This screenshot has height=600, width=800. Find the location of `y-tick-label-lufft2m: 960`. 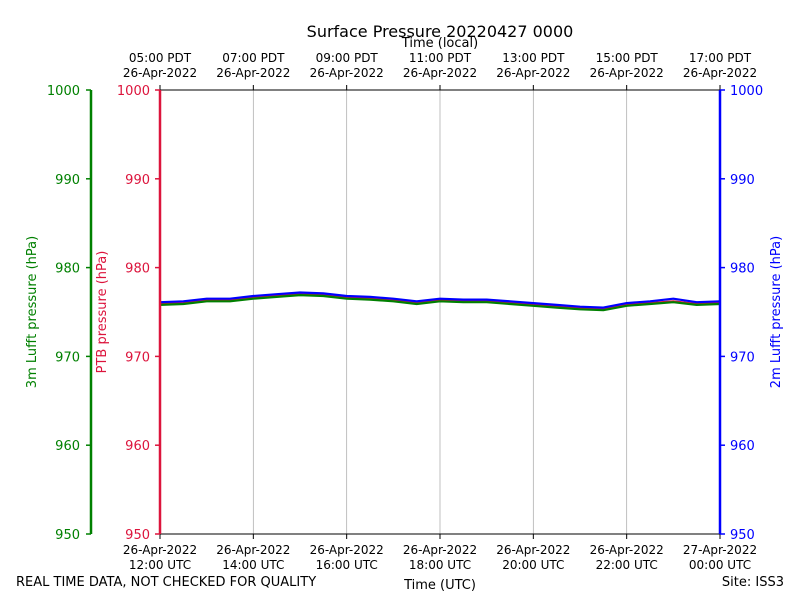

y-tick-label-lufft2m: 960 is located at coordinates (742, 446).